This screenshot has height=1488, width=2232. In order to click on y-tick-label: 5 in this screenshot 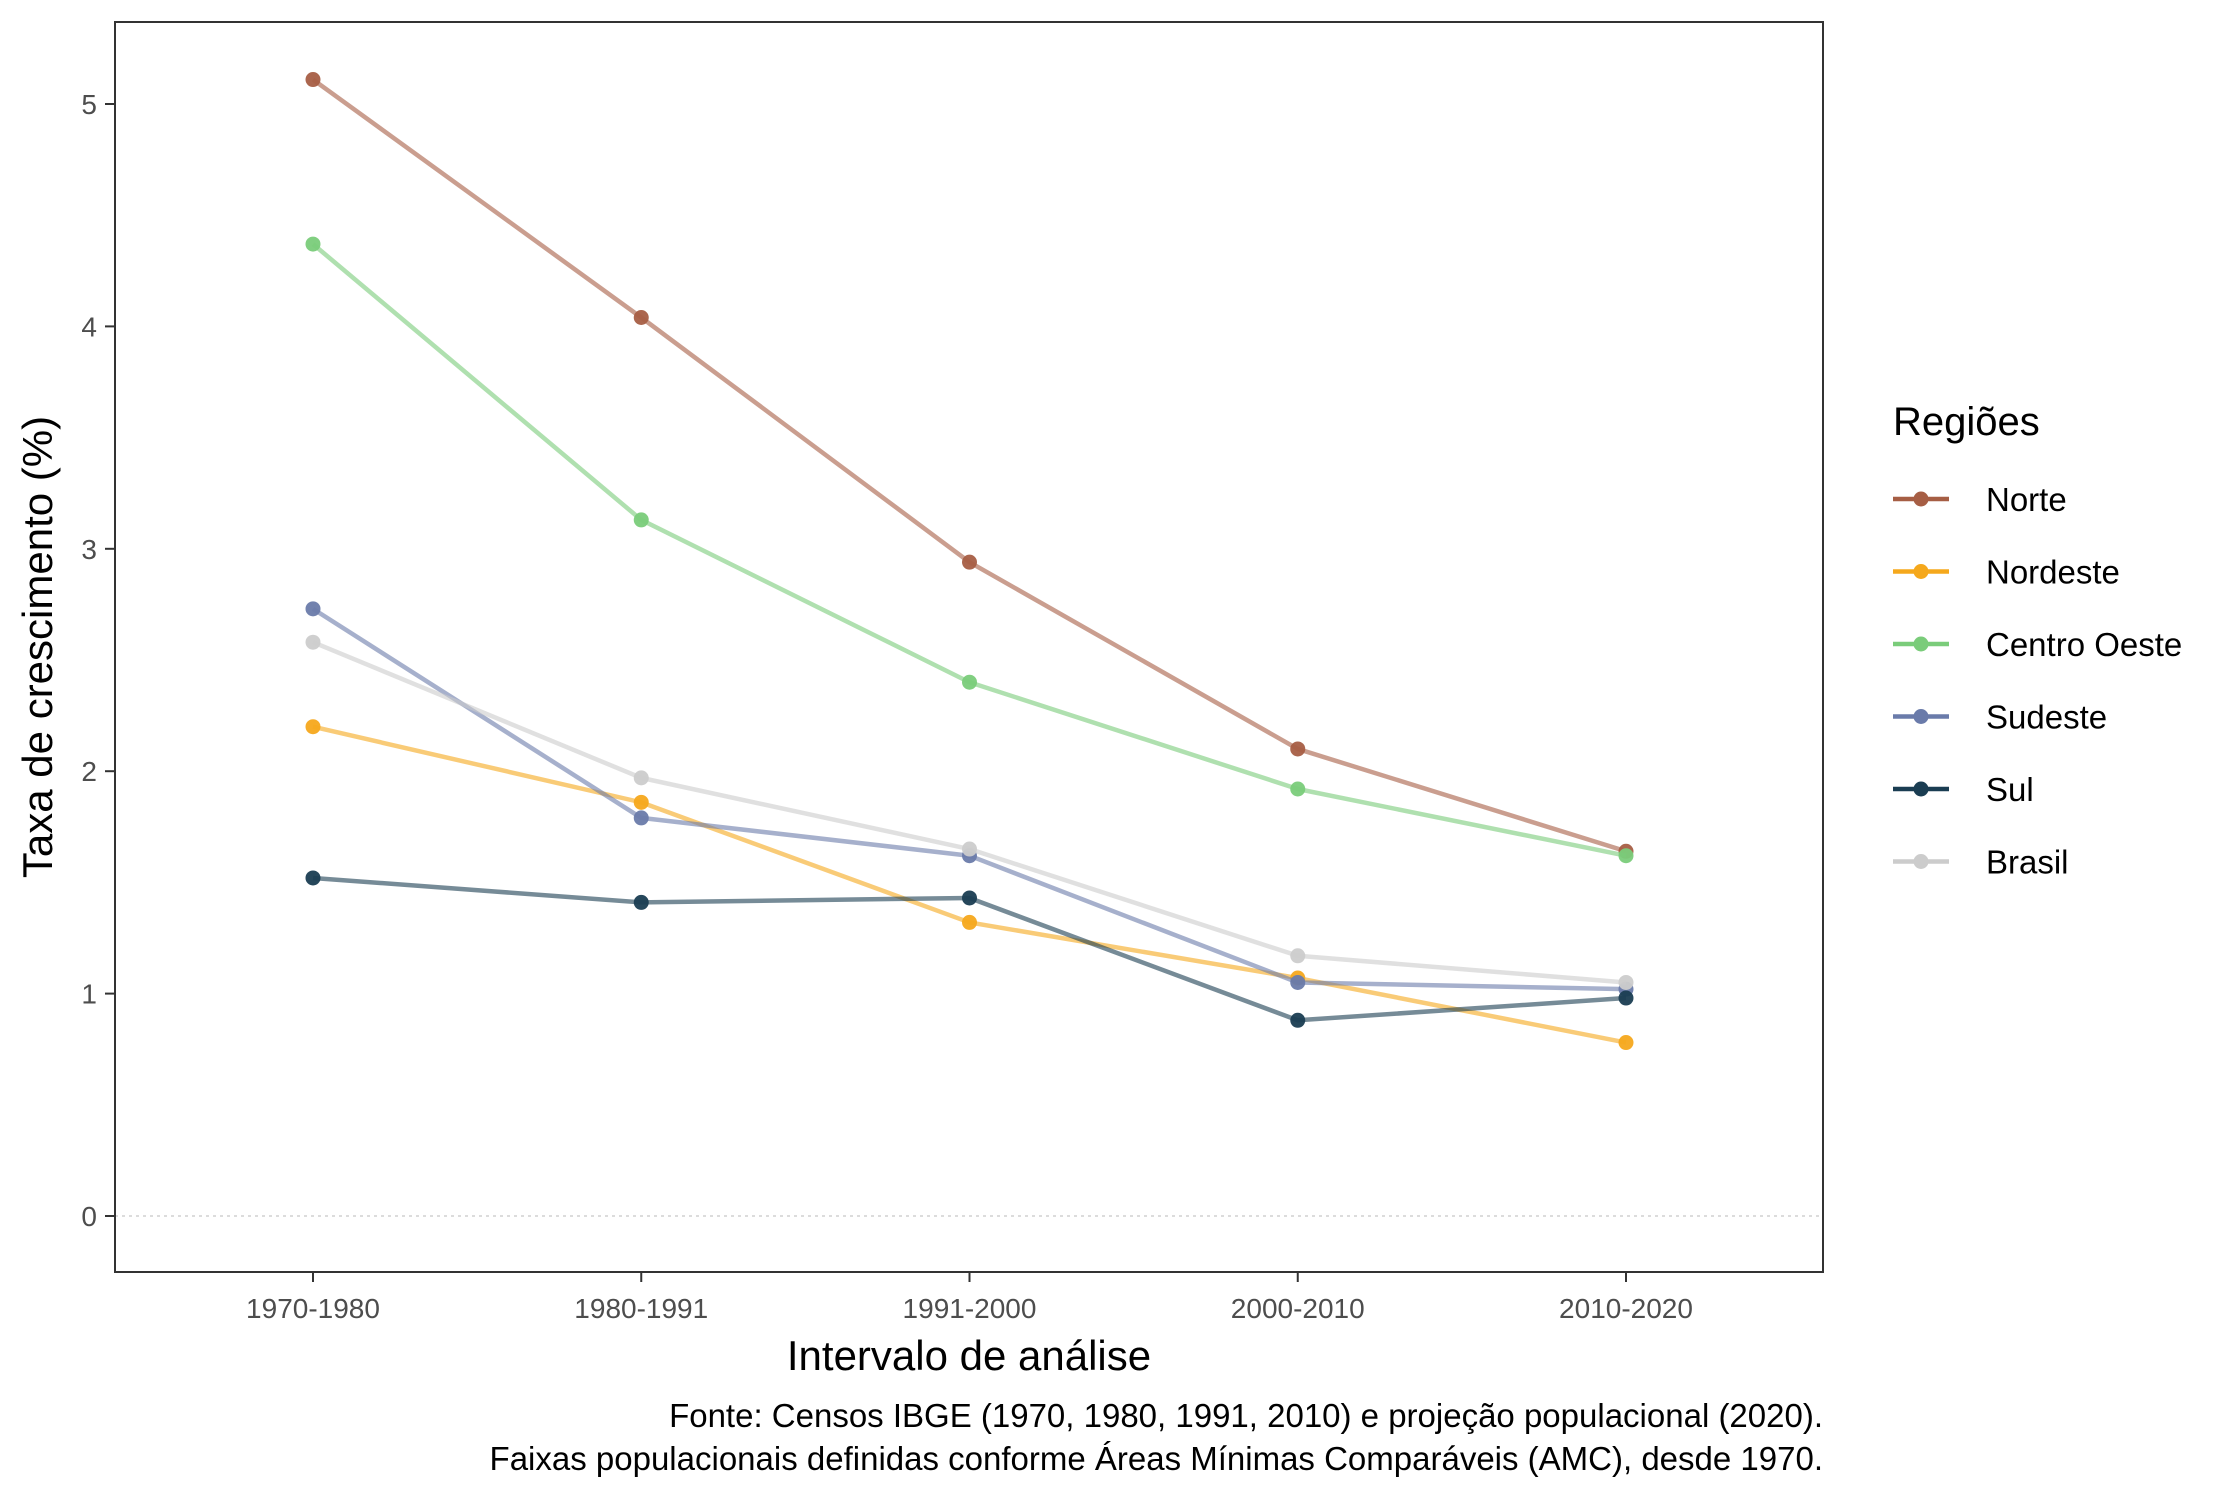, I will do `click(89, 104)`.